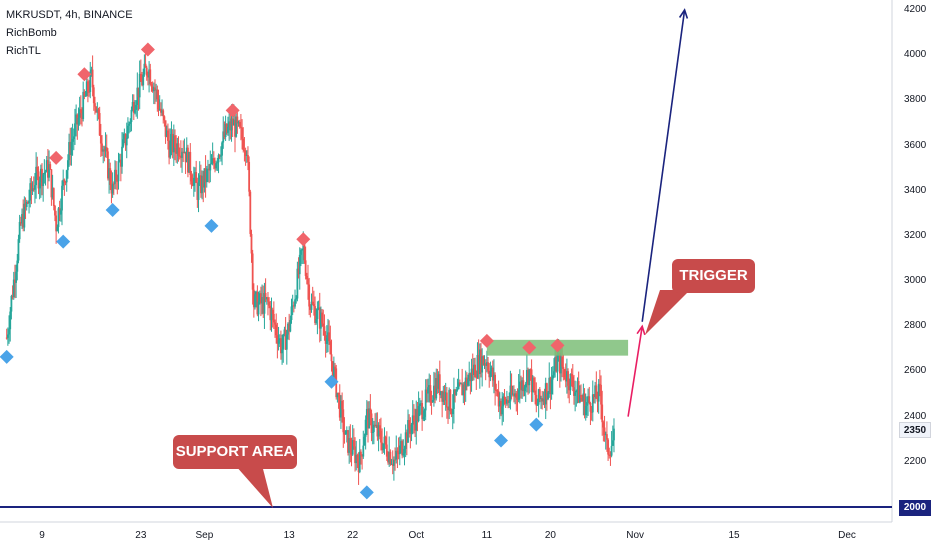 The width and height of the screenshot is (932, 550). I want to click on support-area-callout: SUPPORT AREA, so click(235, 452).